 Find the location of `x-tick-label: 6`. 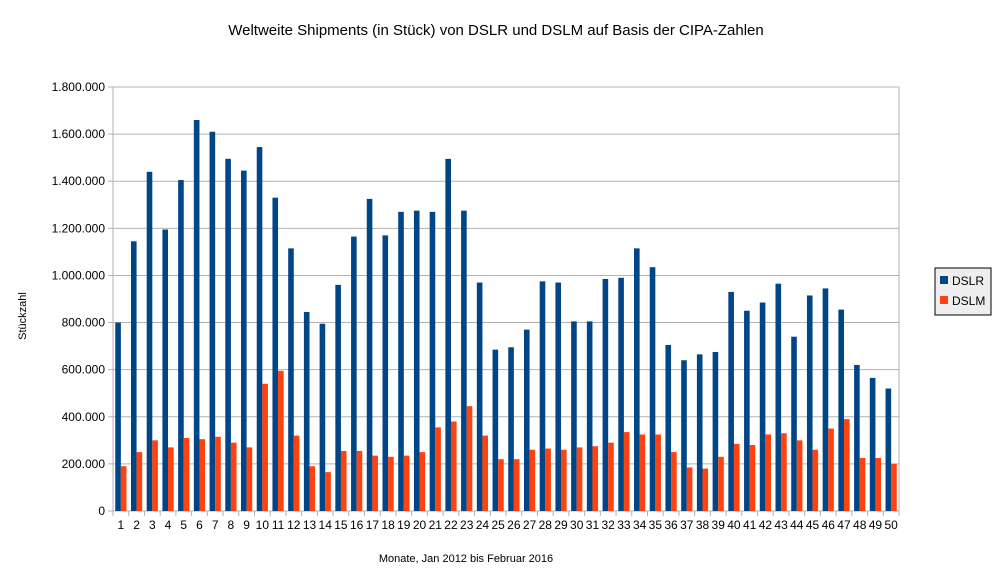

x-tick-label: 6 is located at coordinates (199, 525).